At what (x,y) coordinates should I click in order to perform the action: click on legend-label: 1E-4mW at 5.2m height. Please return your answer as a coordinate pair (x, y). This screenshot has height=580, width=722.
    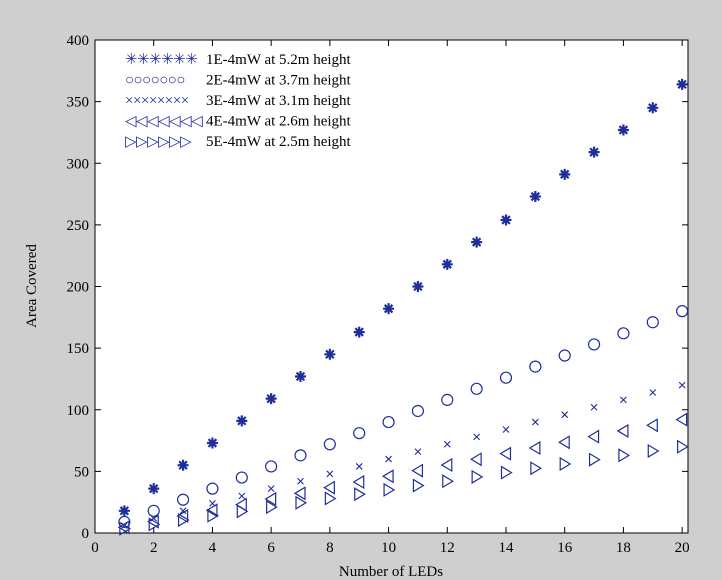
    Looking at the image, I should click on (279, 60).